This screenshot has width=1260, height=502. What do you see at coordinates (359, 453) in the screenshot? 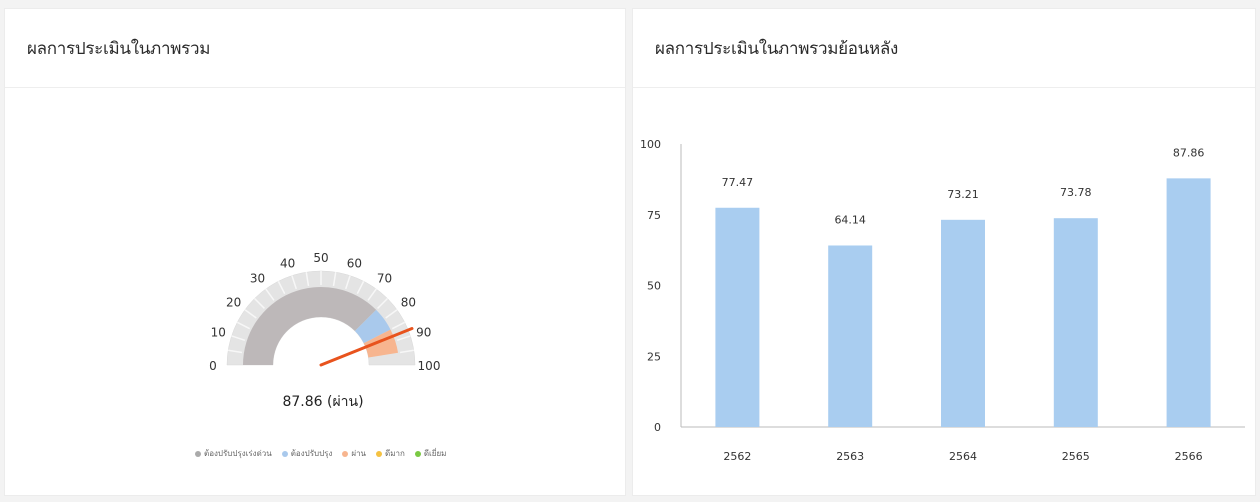
I see `legend-label: ผ่าน` at bounding box center [359, 453].